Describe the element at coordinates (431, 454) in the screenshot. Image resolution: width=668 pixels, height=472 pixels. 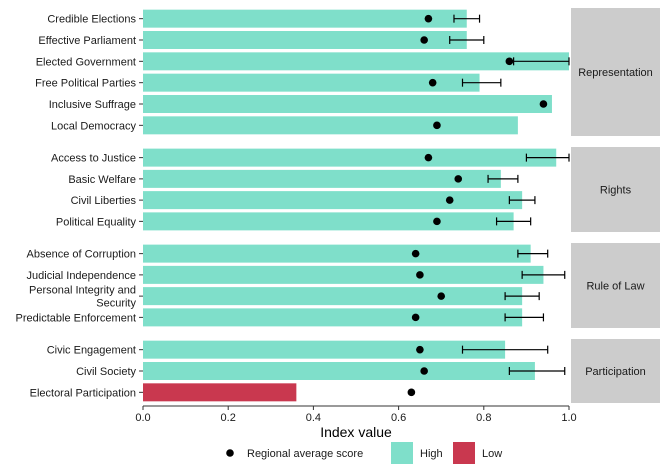
I see `legend-label: High` at that location.